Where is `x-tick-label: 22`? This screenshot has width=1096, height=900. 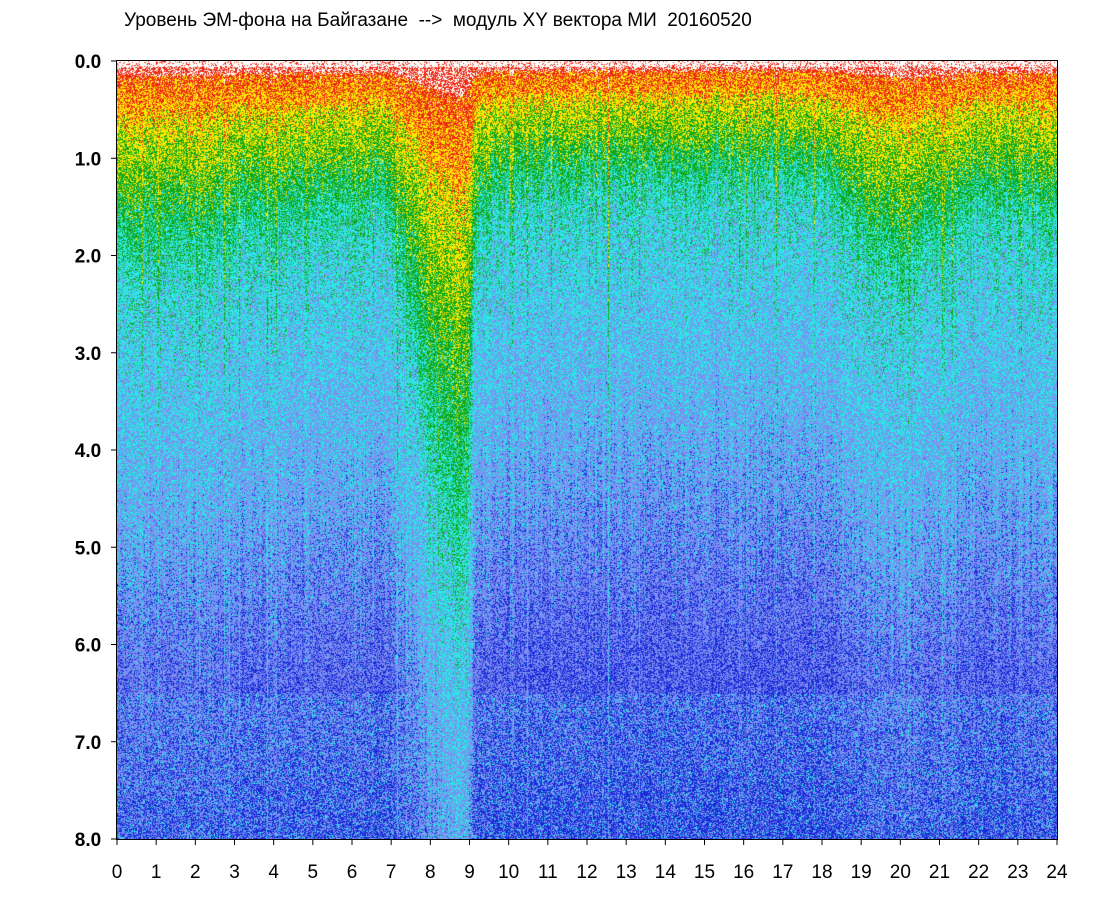
x-tick-label: 22 is located at coordinates (978, 872).